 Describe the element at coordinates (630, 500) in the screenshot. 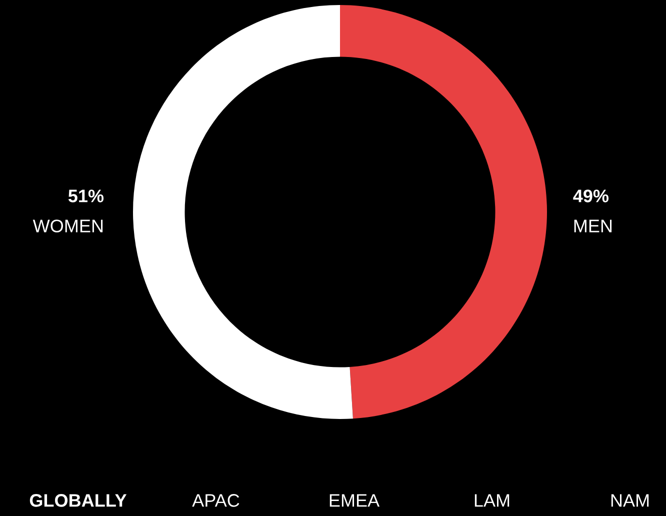

I see `text: NAM` at that location.